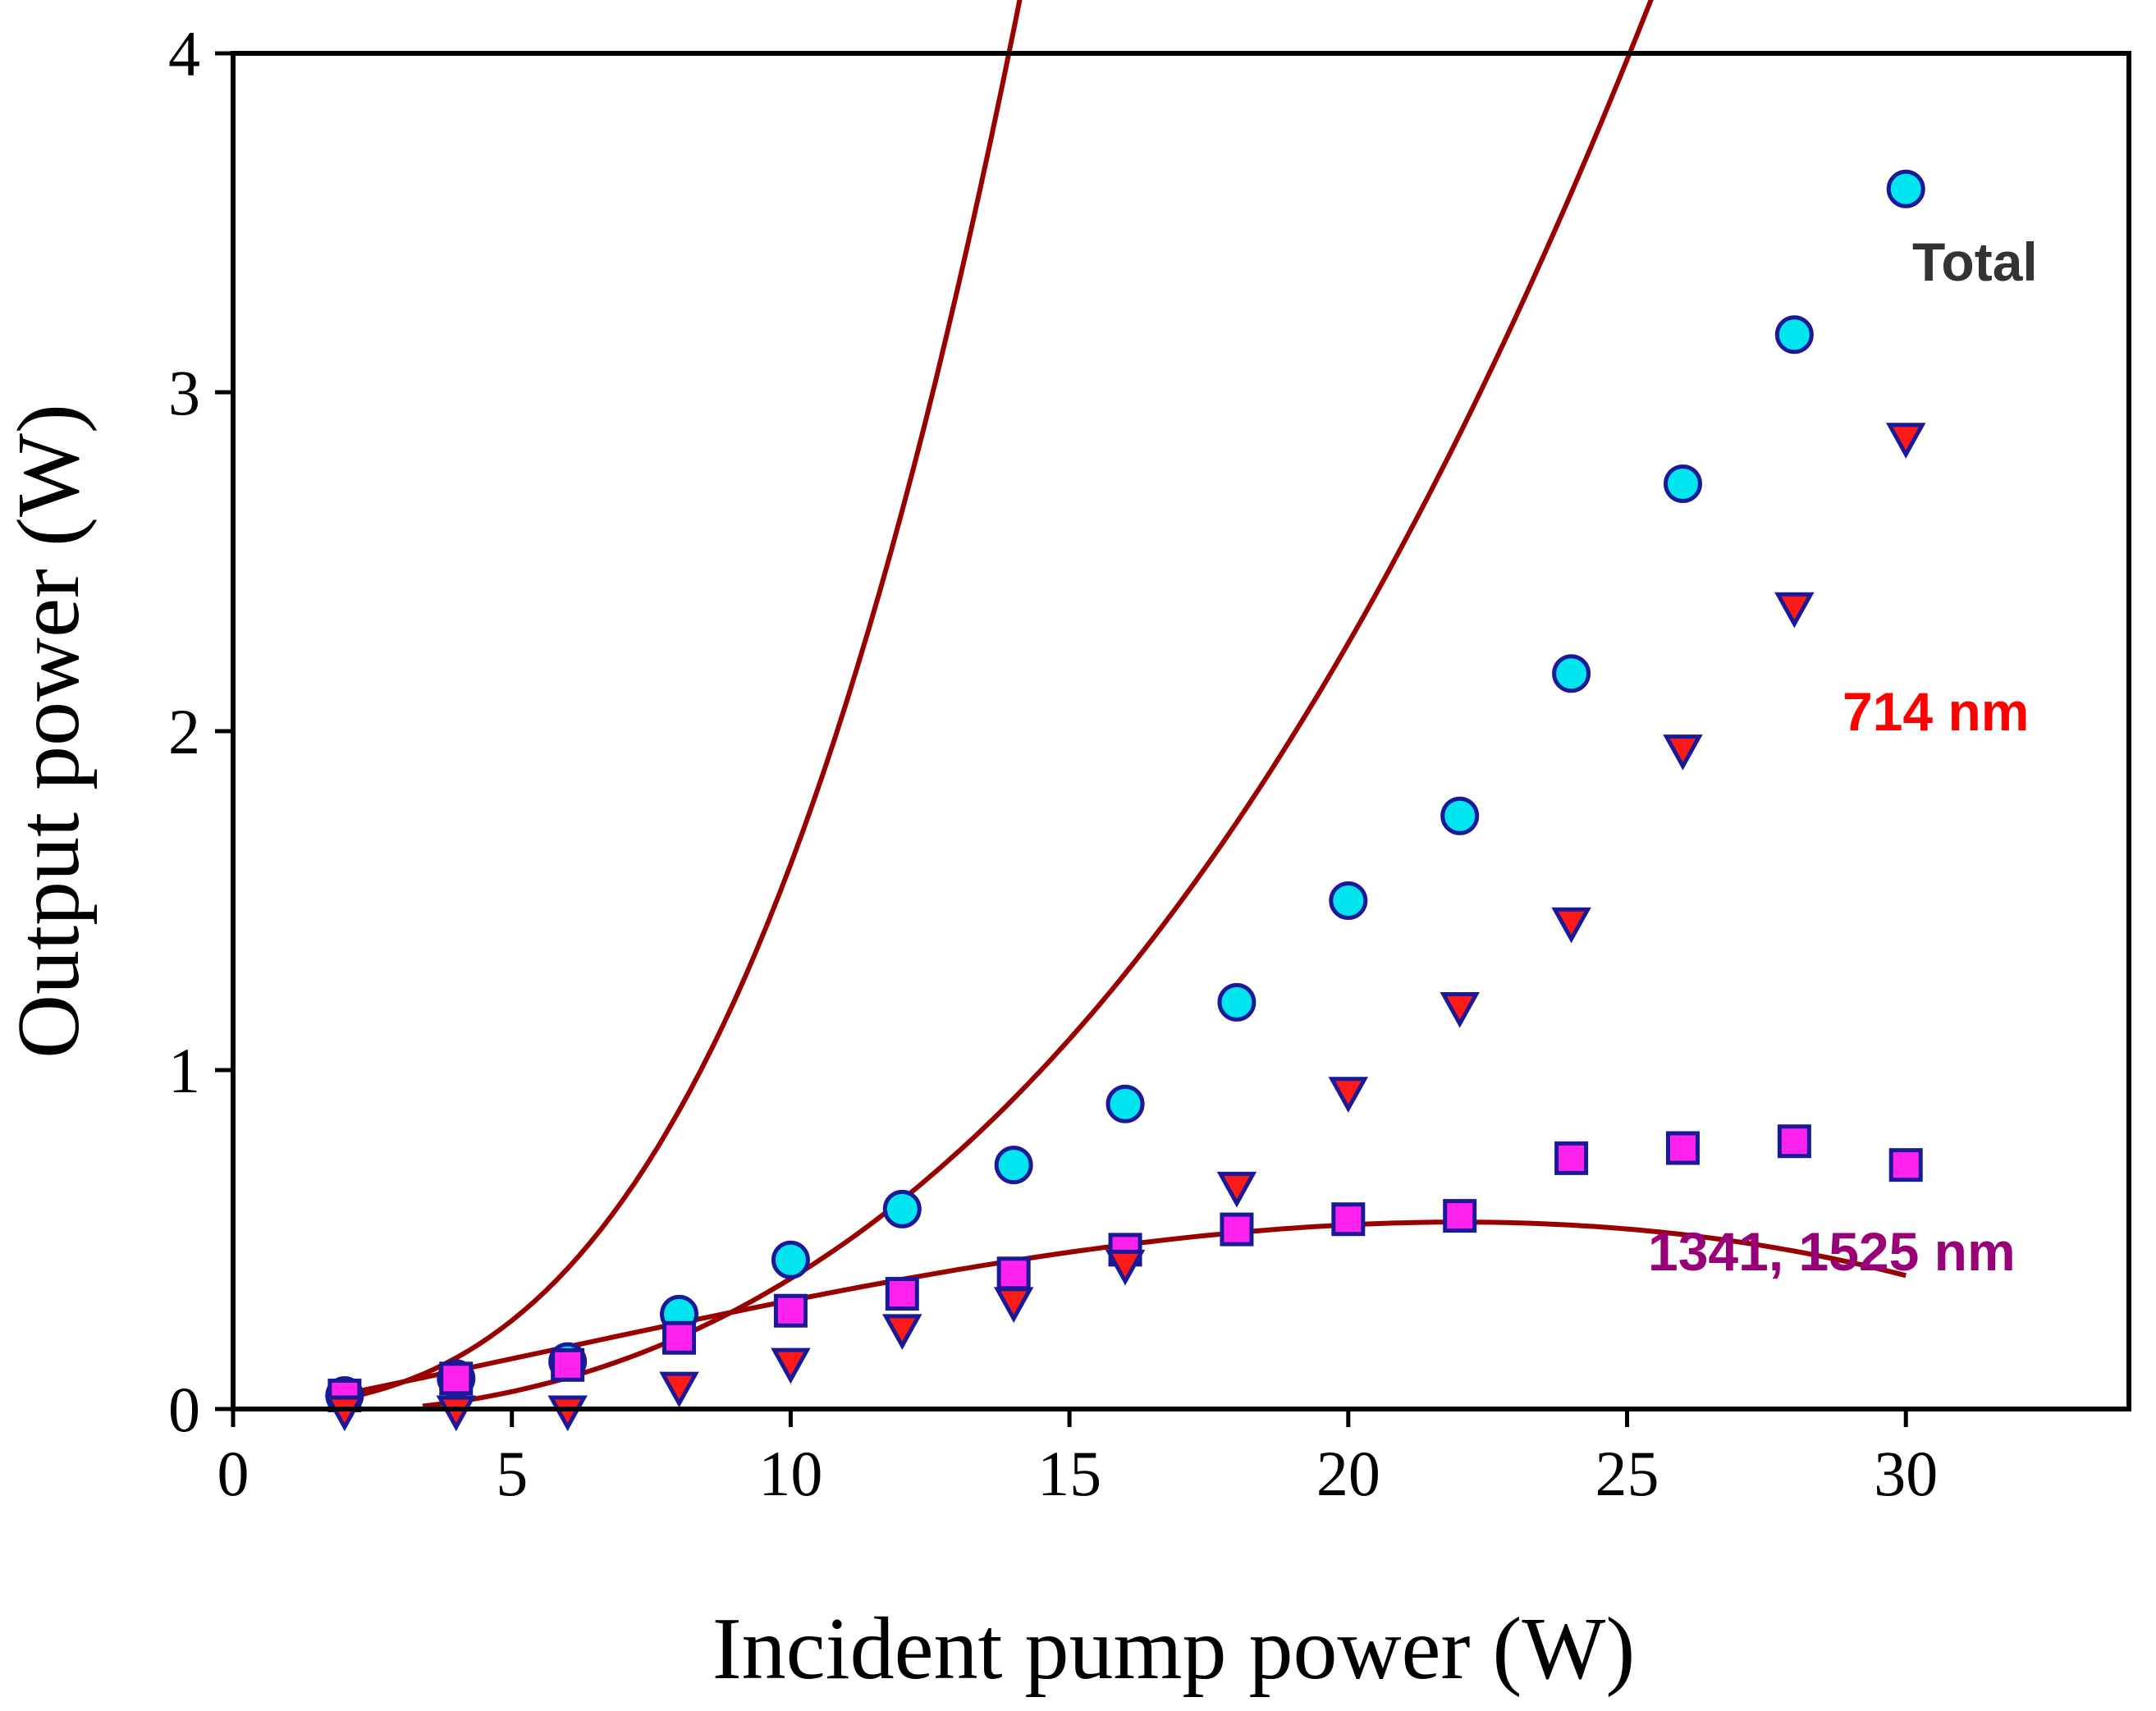  I want to click on y-tick-label: 4, so click(184, 54).